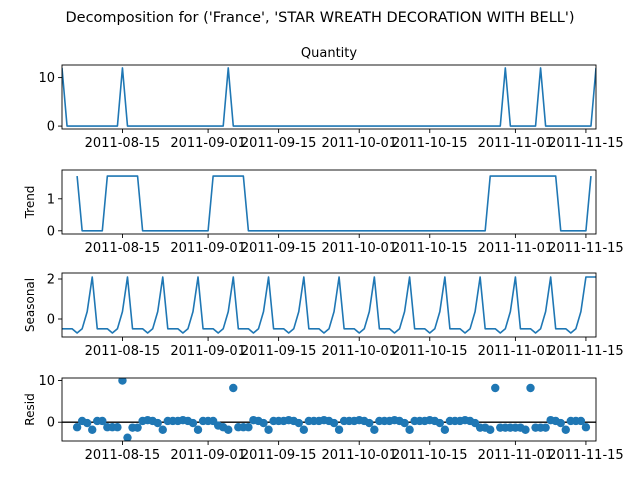  I want to click on trend-axes-frame, so click(329, 202).